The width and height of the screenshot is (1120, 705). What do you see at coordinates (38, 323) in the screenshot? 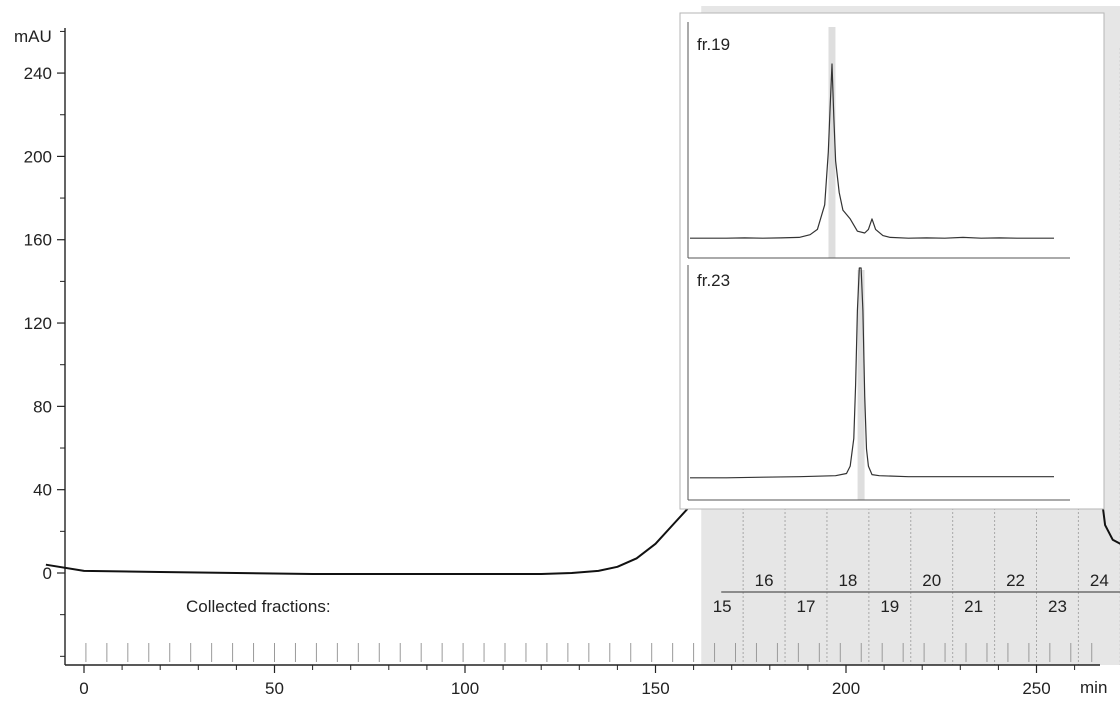
I see `y-tick-label: 120` at bounding box center [38, 323].